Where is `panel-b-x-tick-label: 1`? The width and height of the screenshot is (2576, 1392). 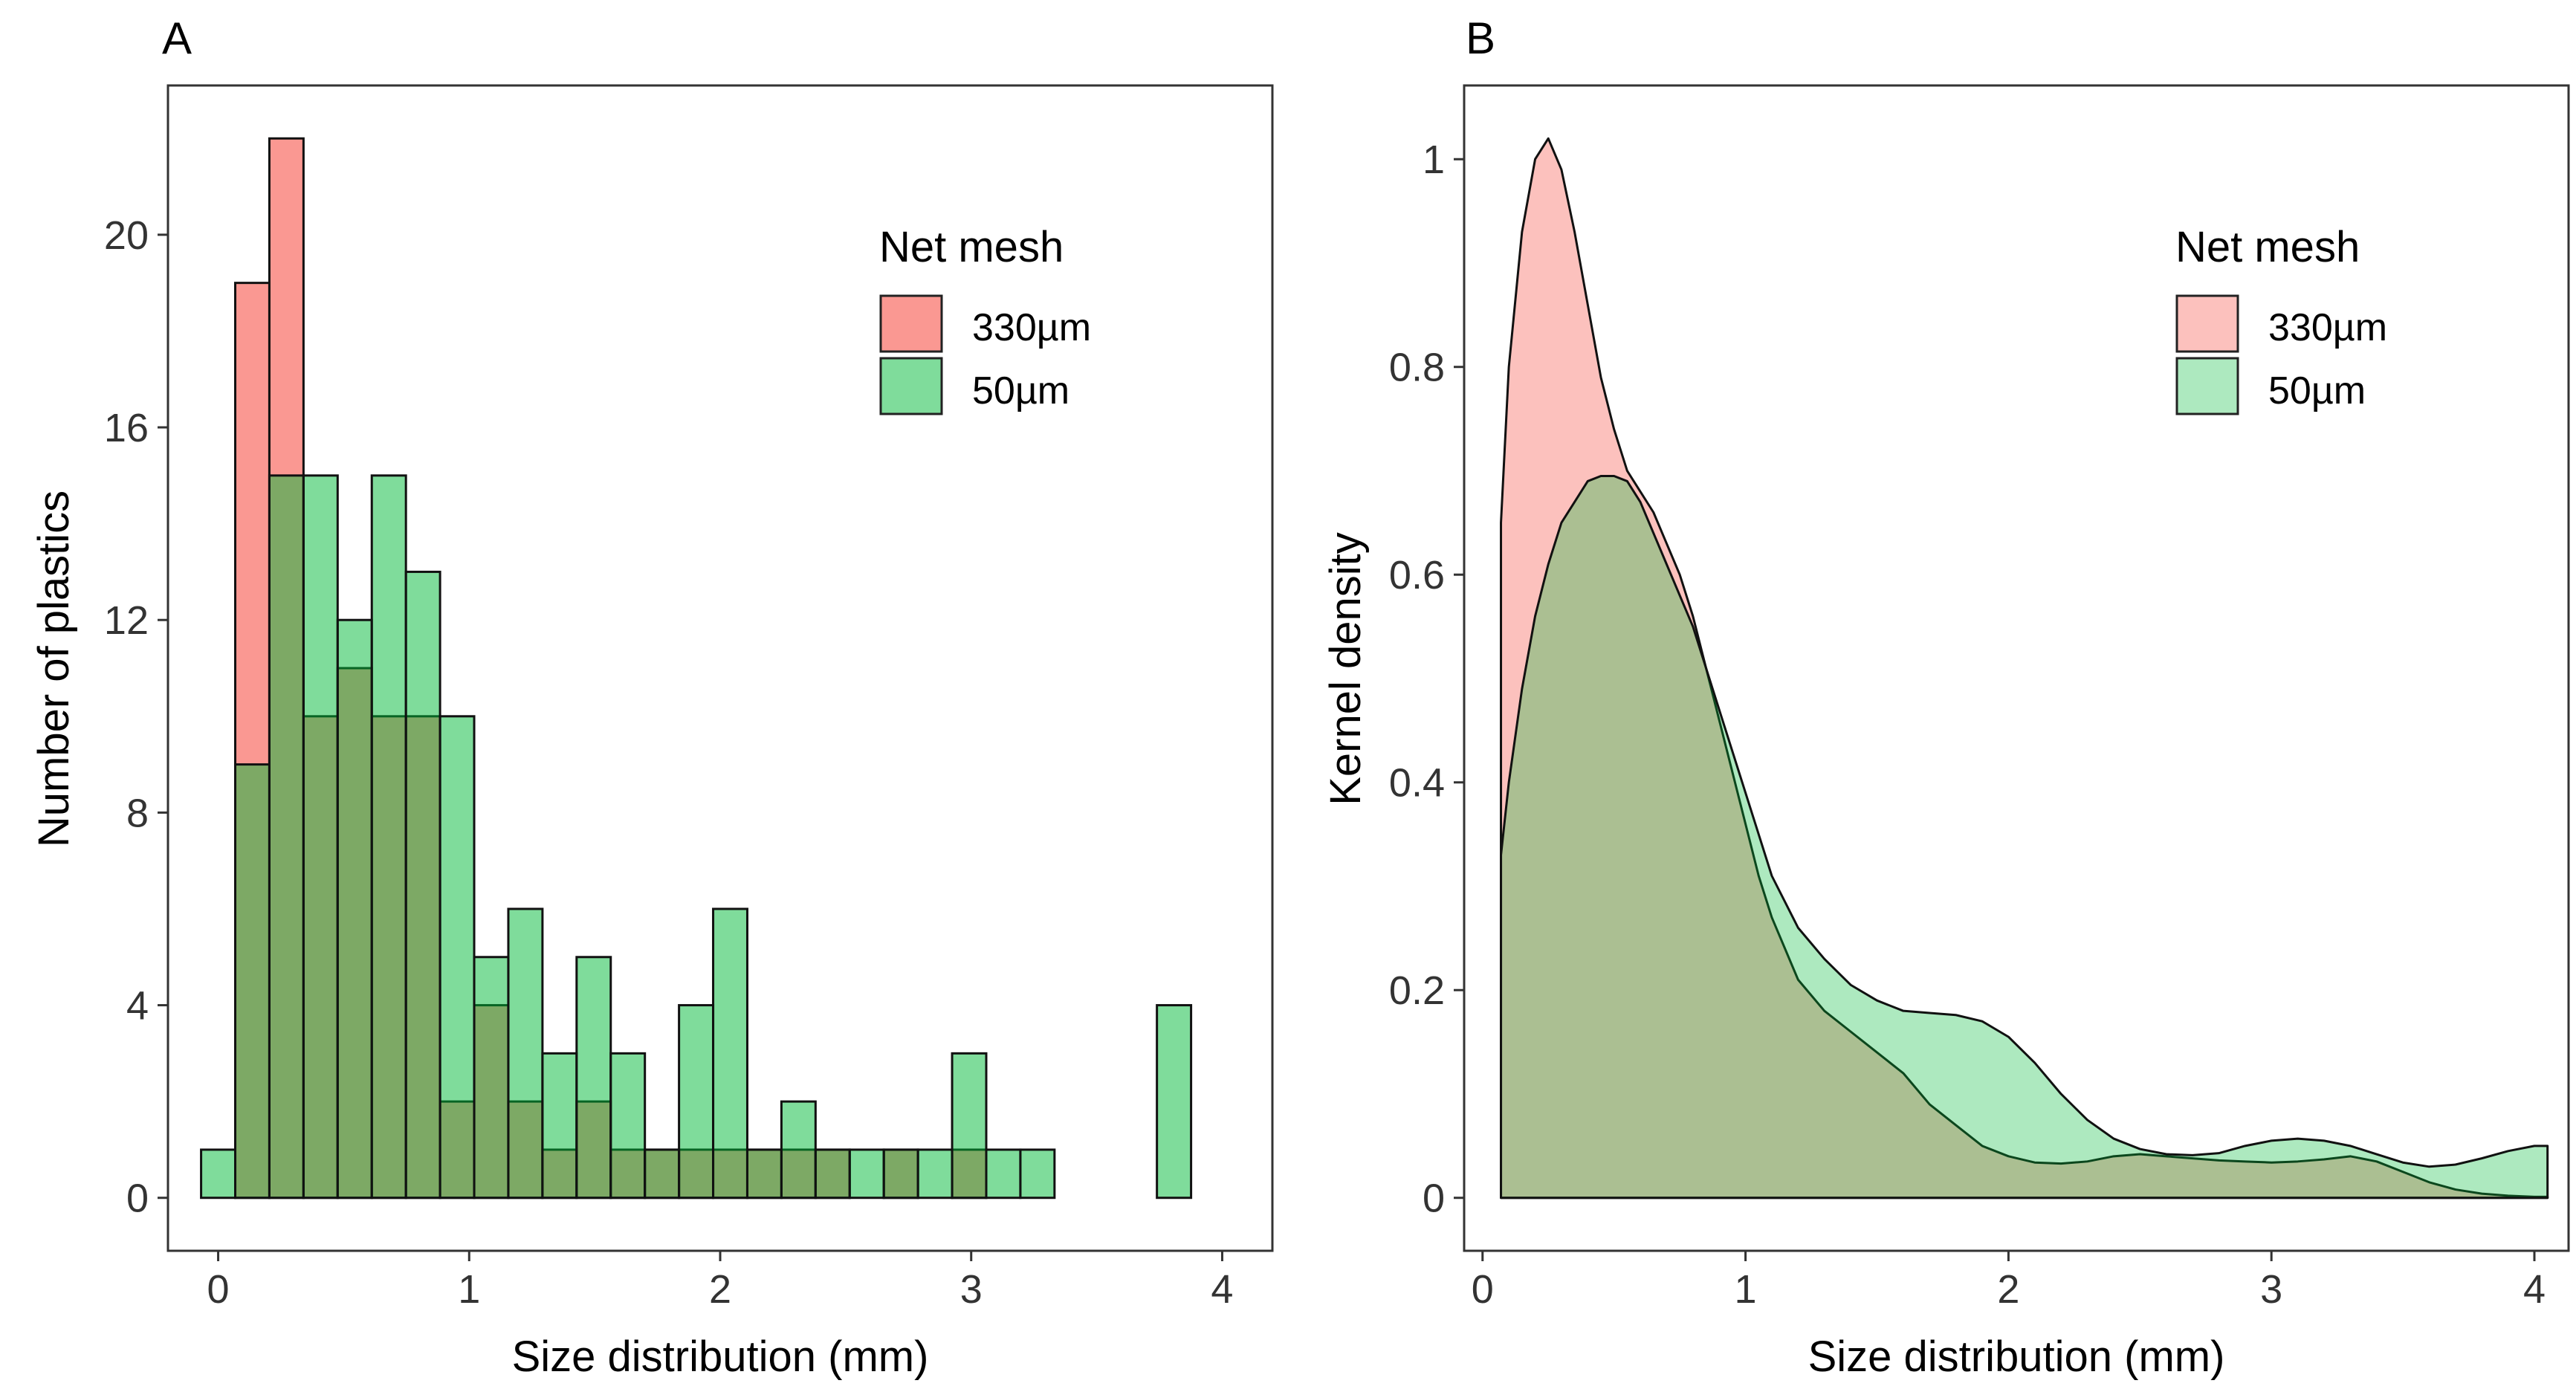 panel-b-x-tick-label: 1 is located at coordinates (1746, 1289).